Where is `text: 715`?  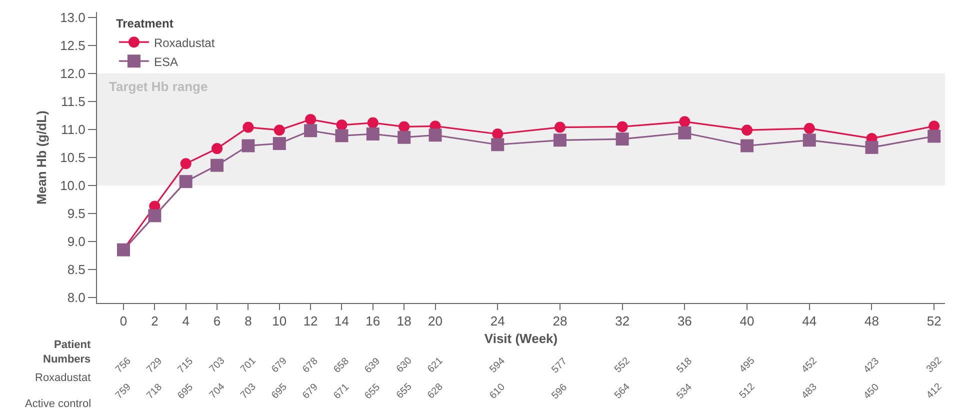
text: 715 is located at coordinates (186, 366).